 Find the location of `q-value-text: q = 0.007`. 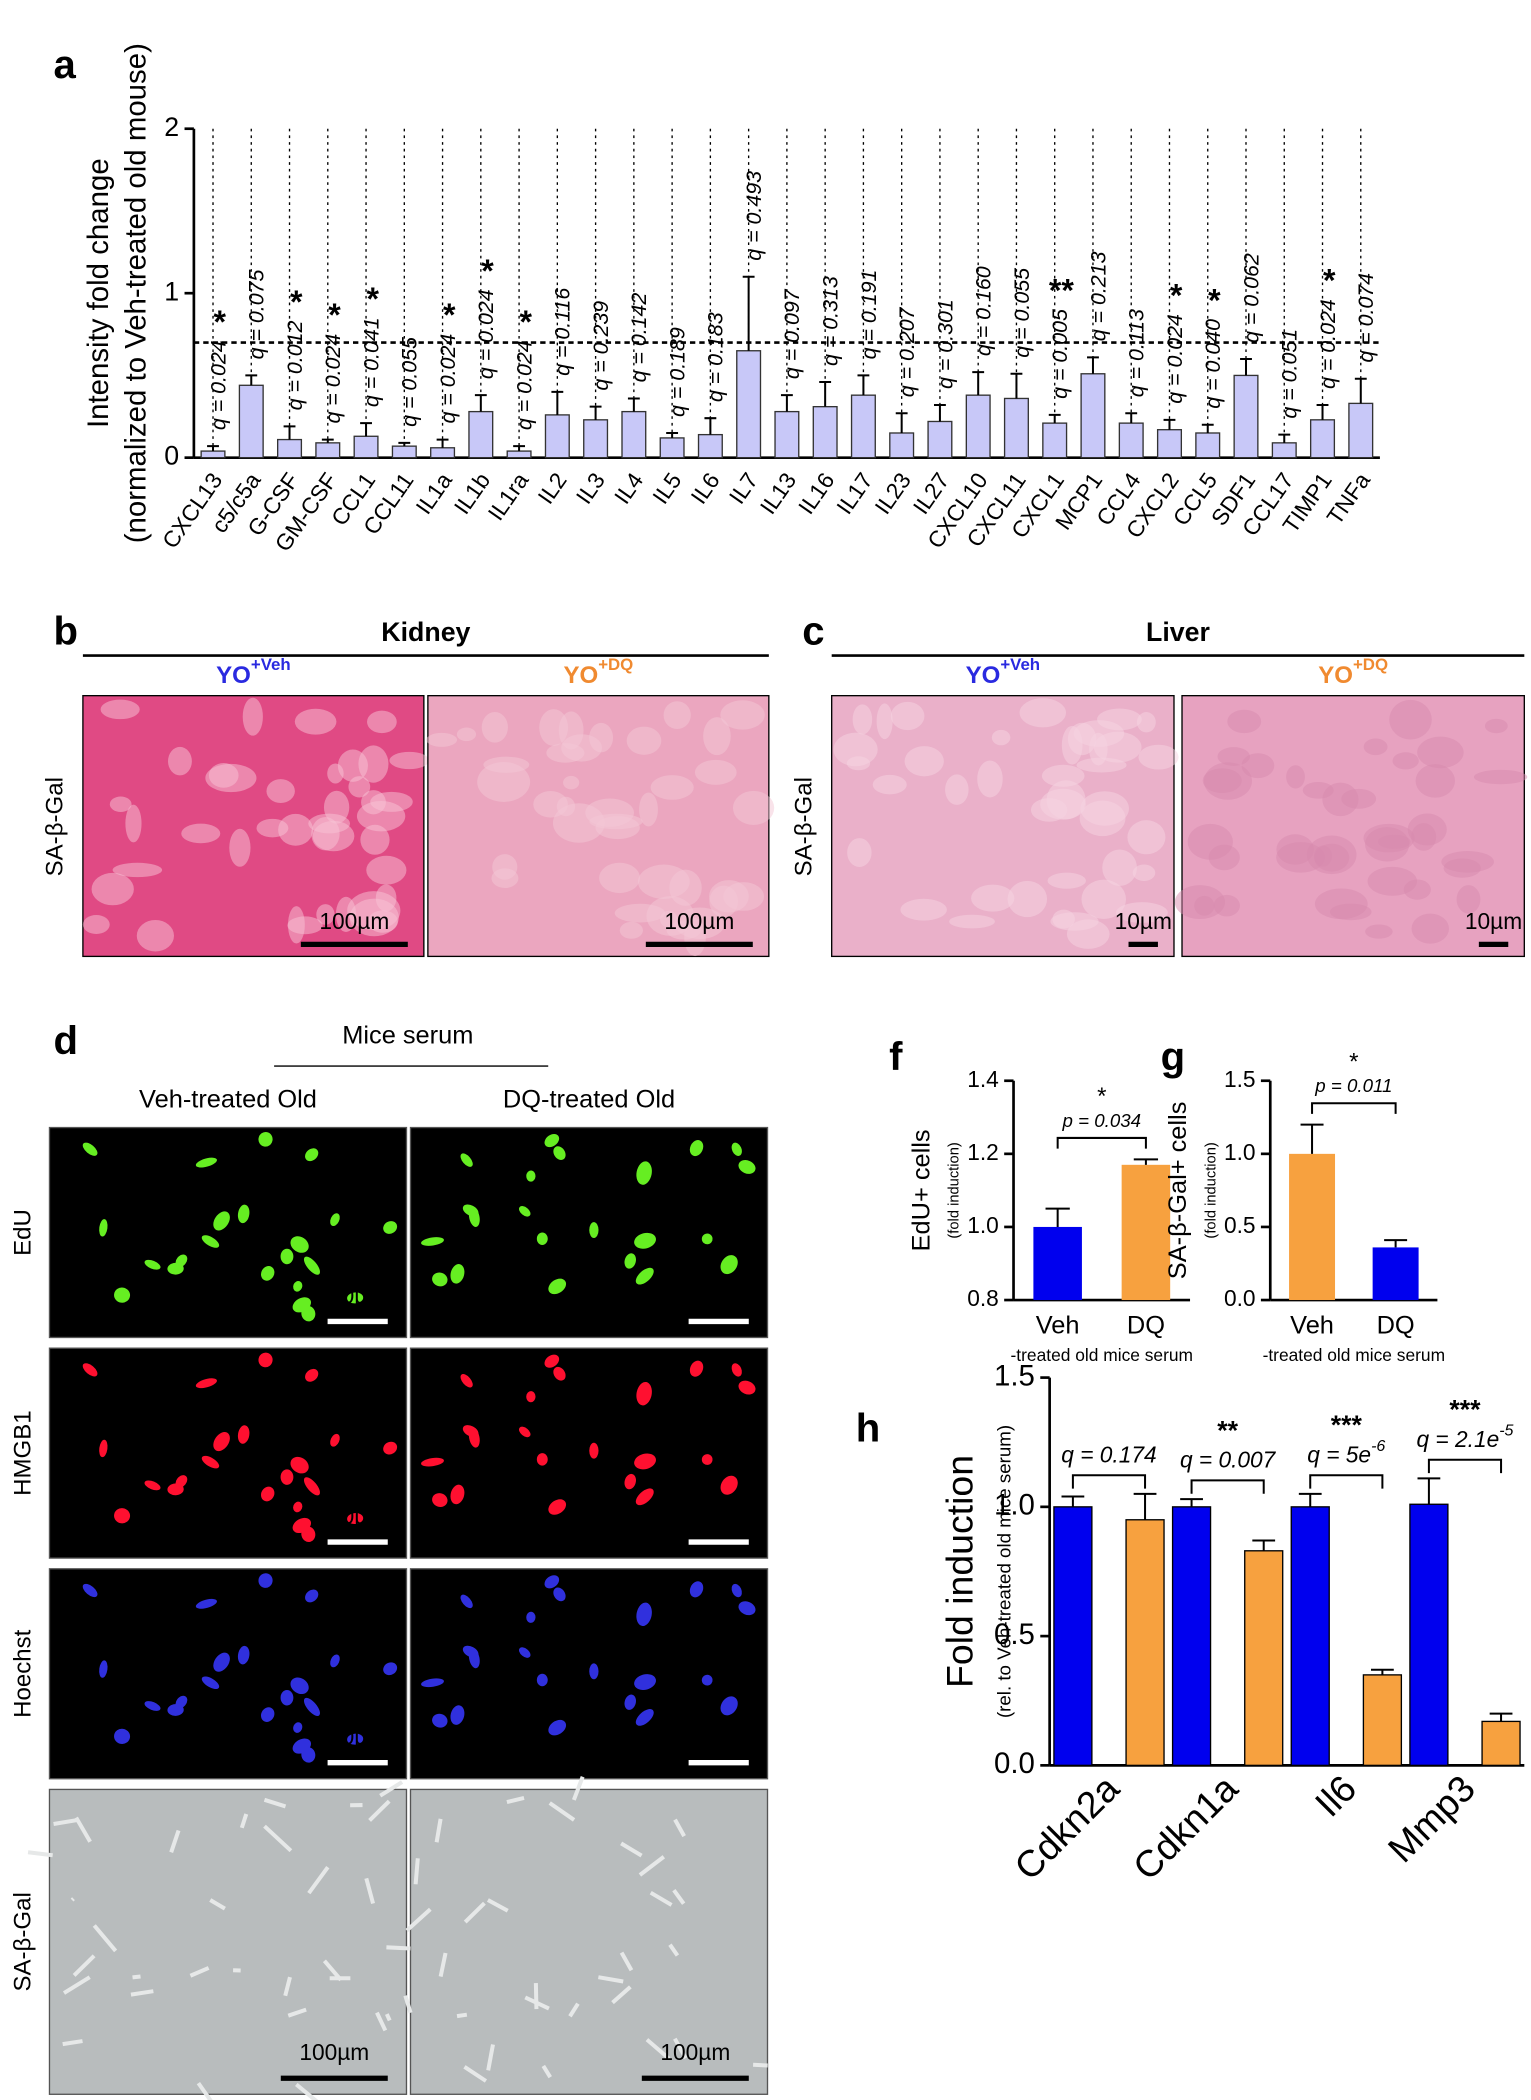

q-value-text: q = 0.007 is located at coordinates (1228, 1460).